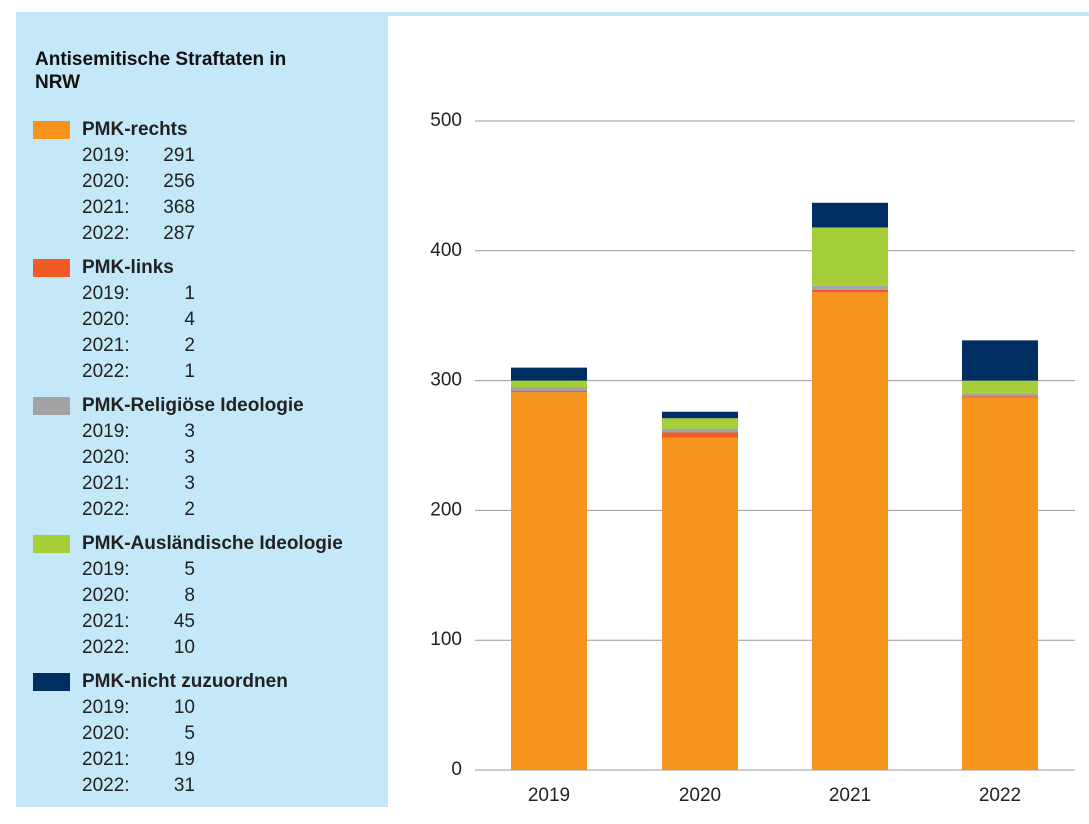 Image resolution: width=1089 pixels, height=824 pixels. I want to click on chart-title: Antisemitische Straftaten in NRW, so click(161, 71).